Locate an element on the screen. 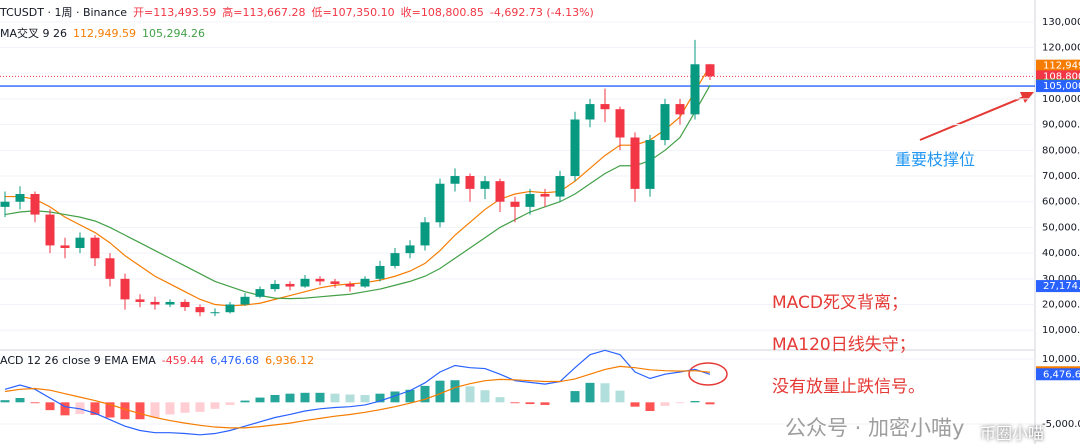 The image size is (1080, 444). y-tick-label: 60,000.00 is located at coordinates (1061, 202).